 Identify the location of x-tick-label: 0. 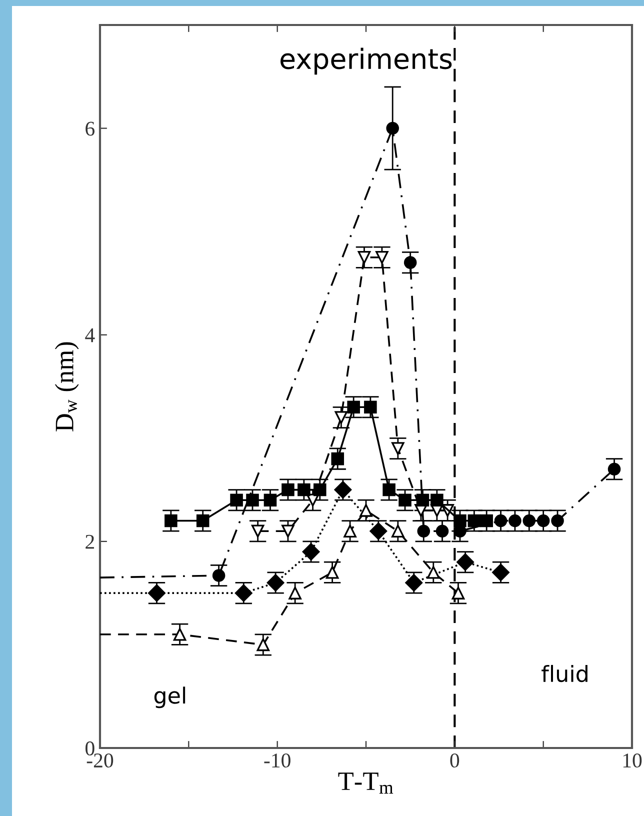
(455, 760).